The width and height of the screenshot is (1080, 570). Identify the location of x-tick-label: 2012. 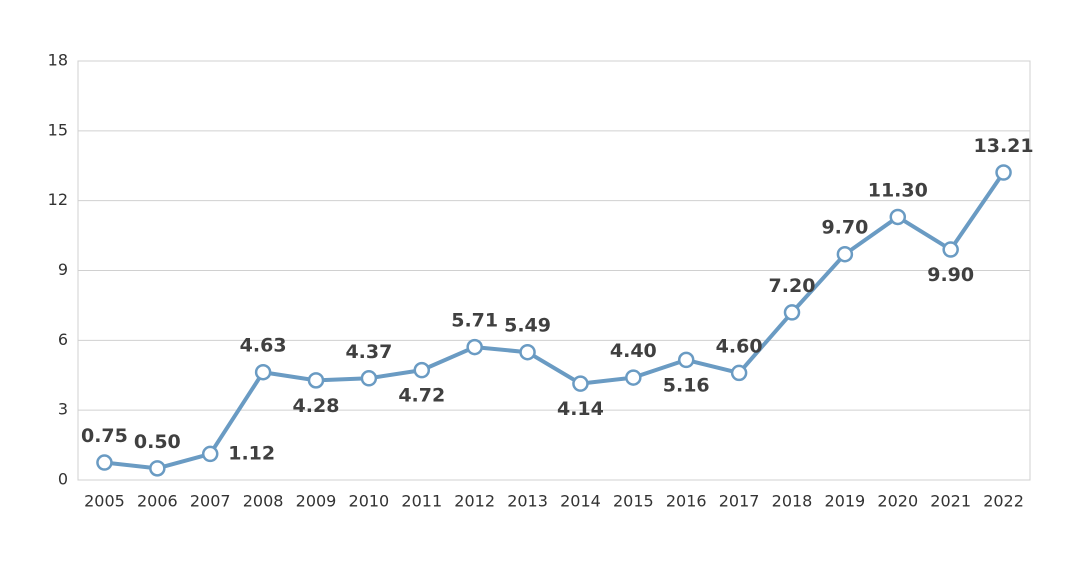
(474, 501).